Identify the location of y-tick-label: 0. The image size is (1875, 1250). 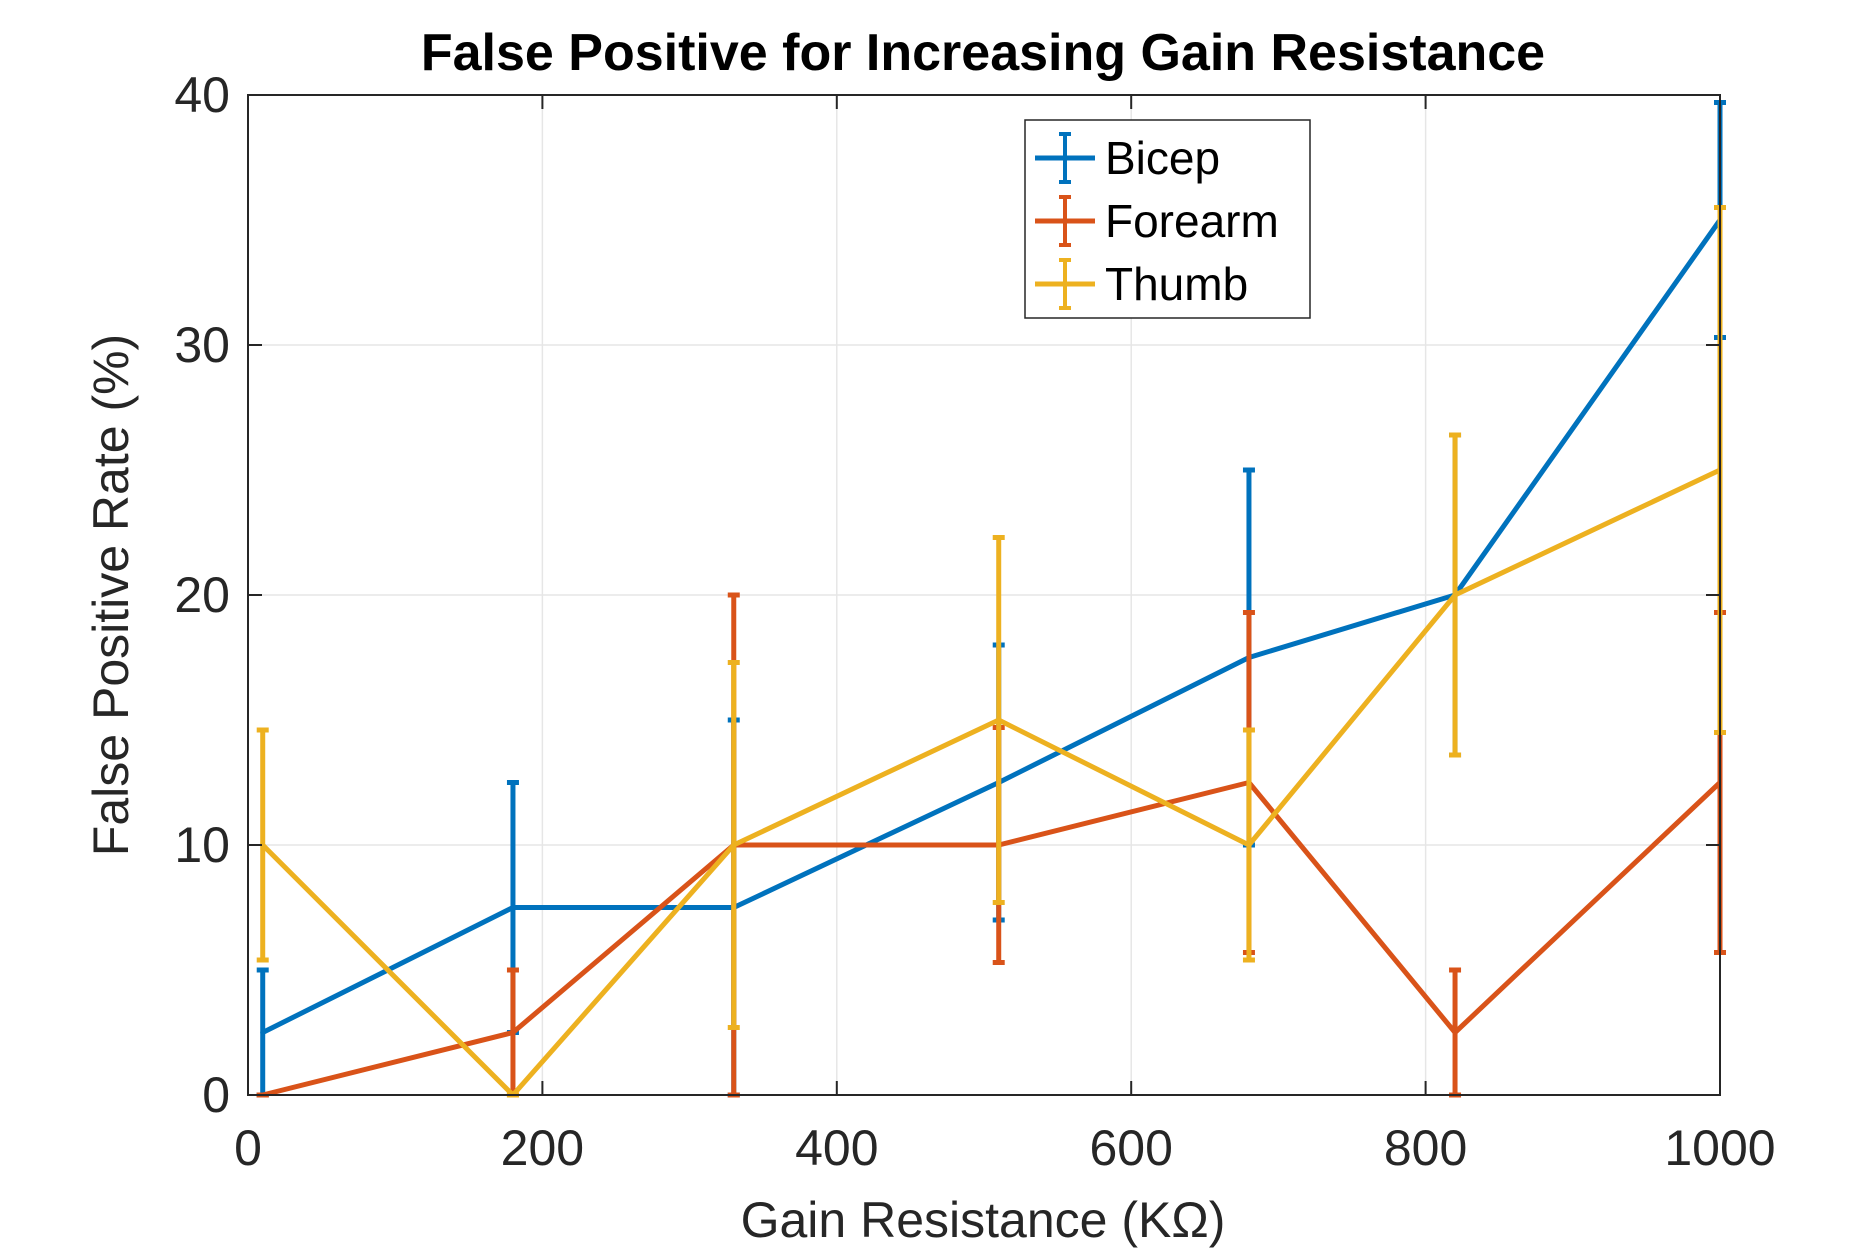
(216, 1095).